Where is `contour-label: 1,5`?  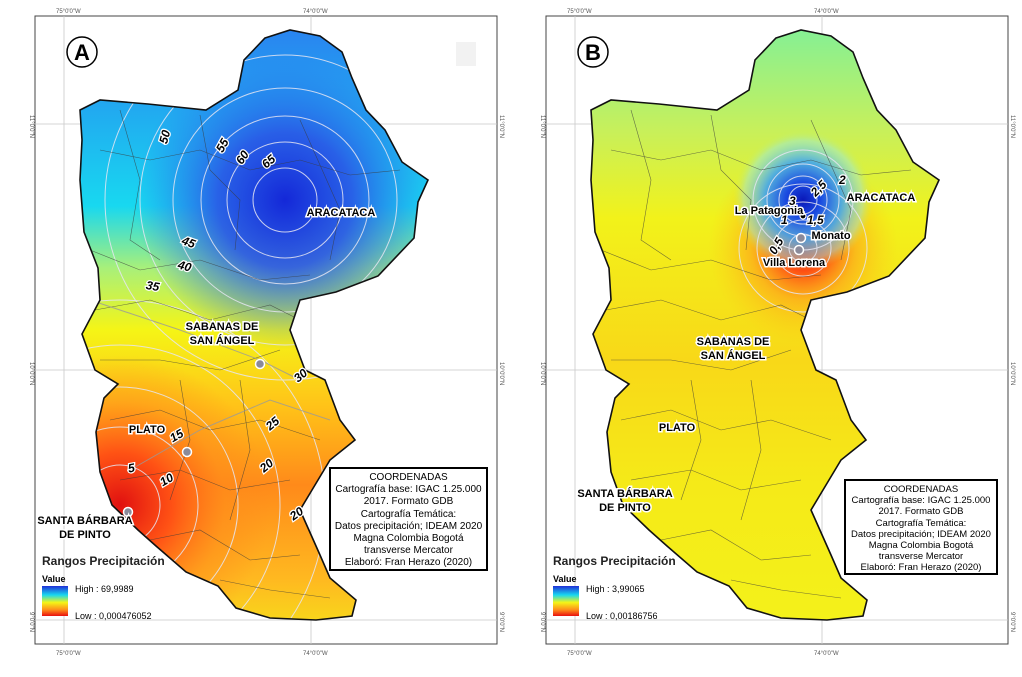 contour-label: 1,5 is located at coordinates (815, 220).